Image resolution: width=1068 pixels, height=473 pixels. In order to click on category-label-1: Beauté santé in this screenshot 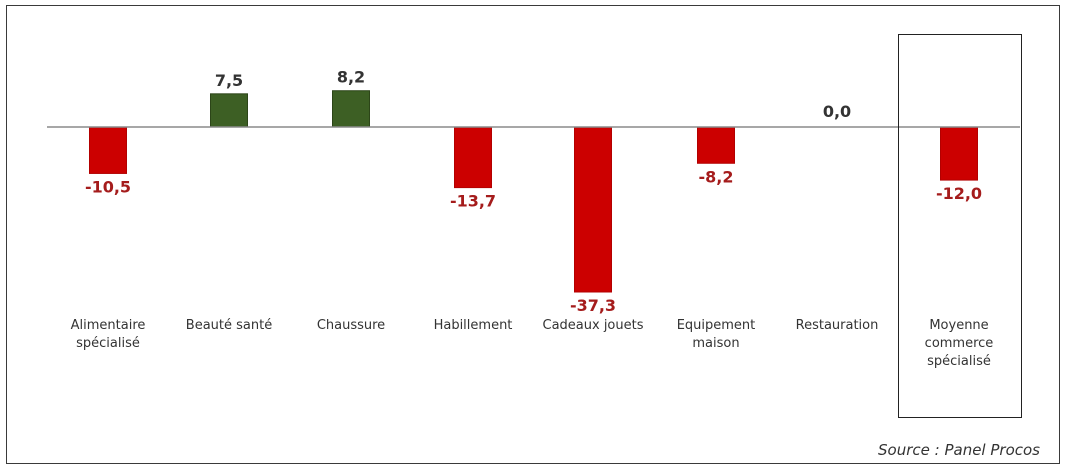, I will do `click(229, 325)`.